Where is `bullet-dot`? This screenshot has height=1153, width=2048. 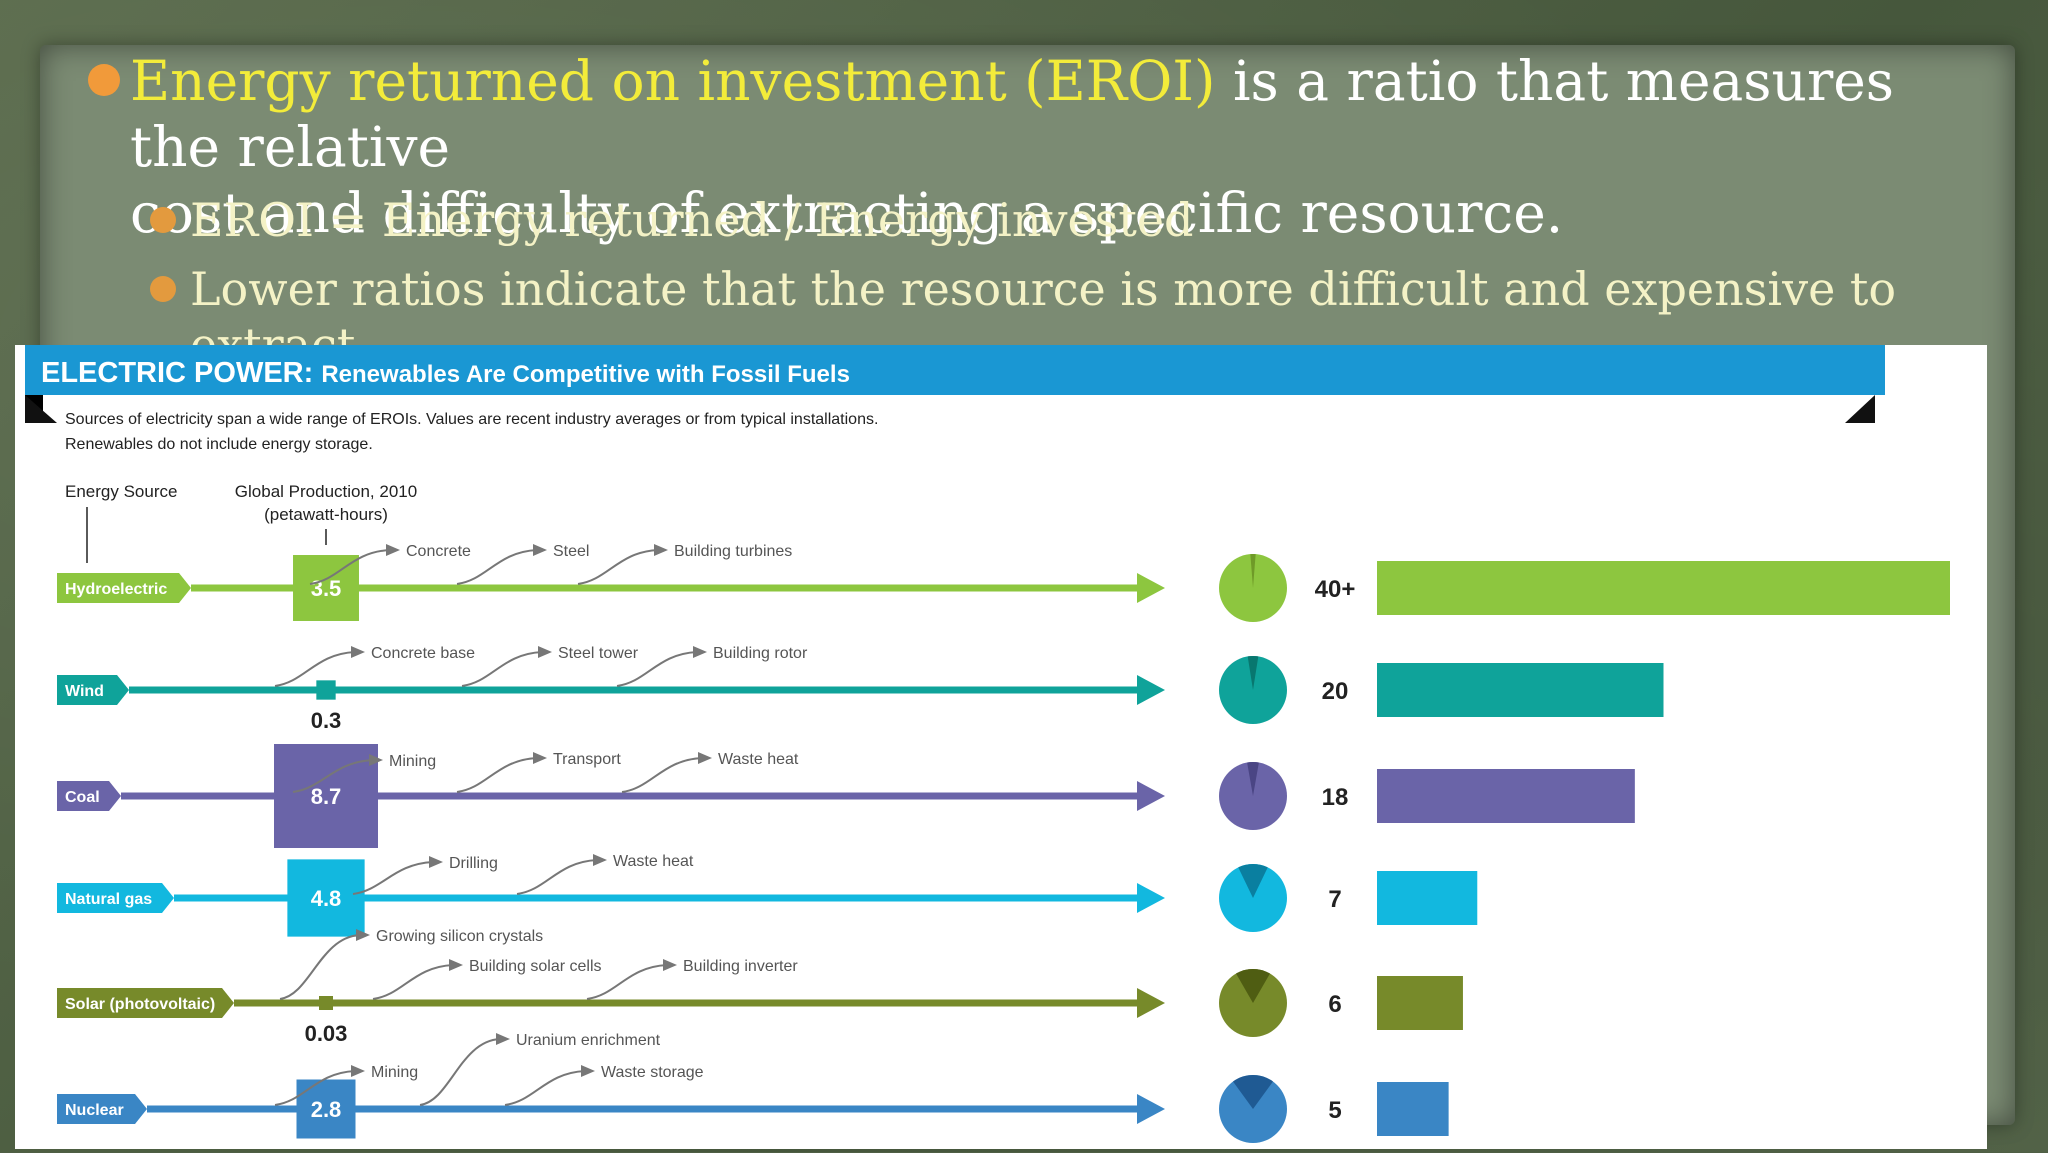
bullet-dot is located at coordinates (104, 80).